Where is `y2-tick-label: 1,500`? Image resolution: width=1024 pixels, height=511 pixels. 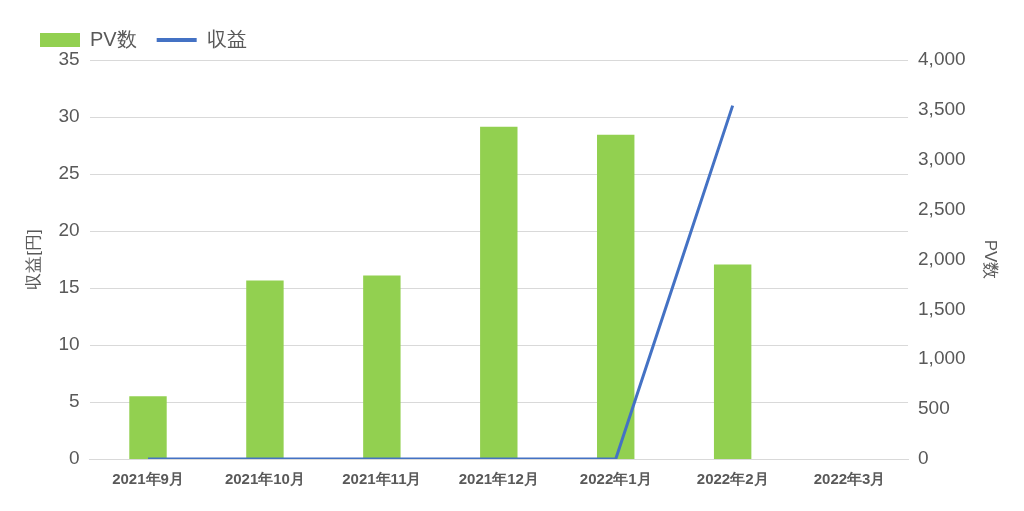 y2-tick-label: 1,500 is located at coordinates (942, 308).